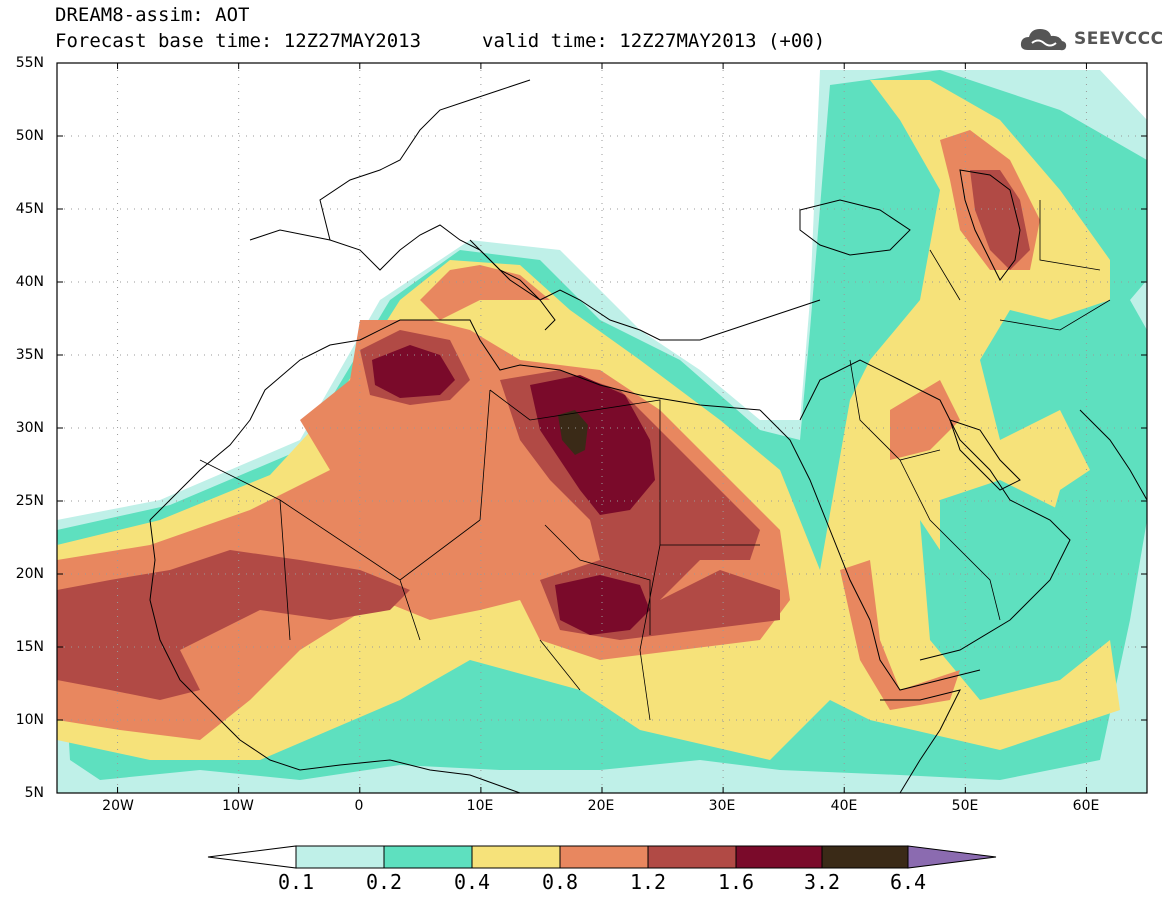 The height and width of the screenshot is (905, 1165). What do you see at coordinates (952, 857) in the screenshot?
I see `color-bar-above` at bounding box center [952, 857].